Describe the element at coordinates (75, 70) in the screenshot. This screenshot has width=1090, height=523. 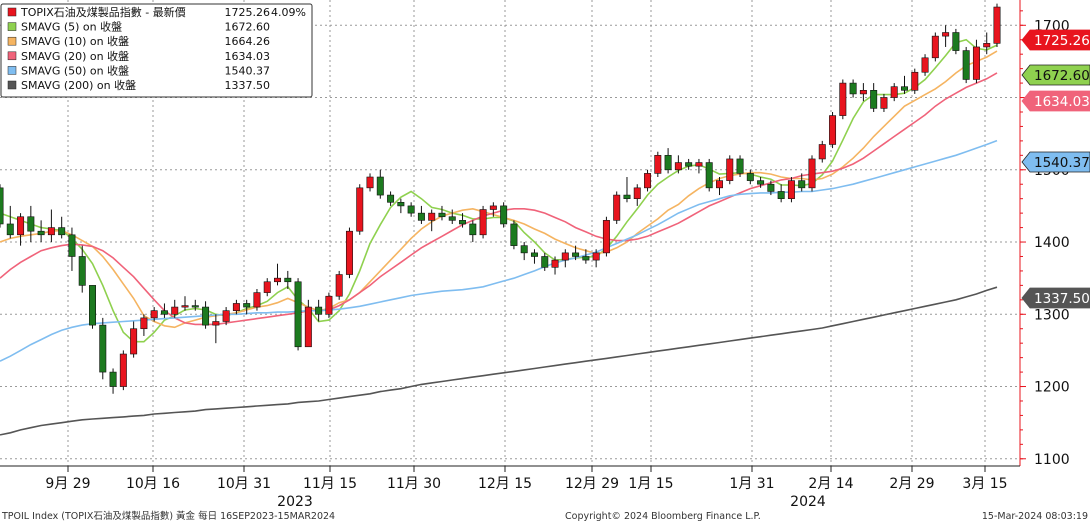
I see `legend-label: SMAVG (50) on 收盤` at that location.